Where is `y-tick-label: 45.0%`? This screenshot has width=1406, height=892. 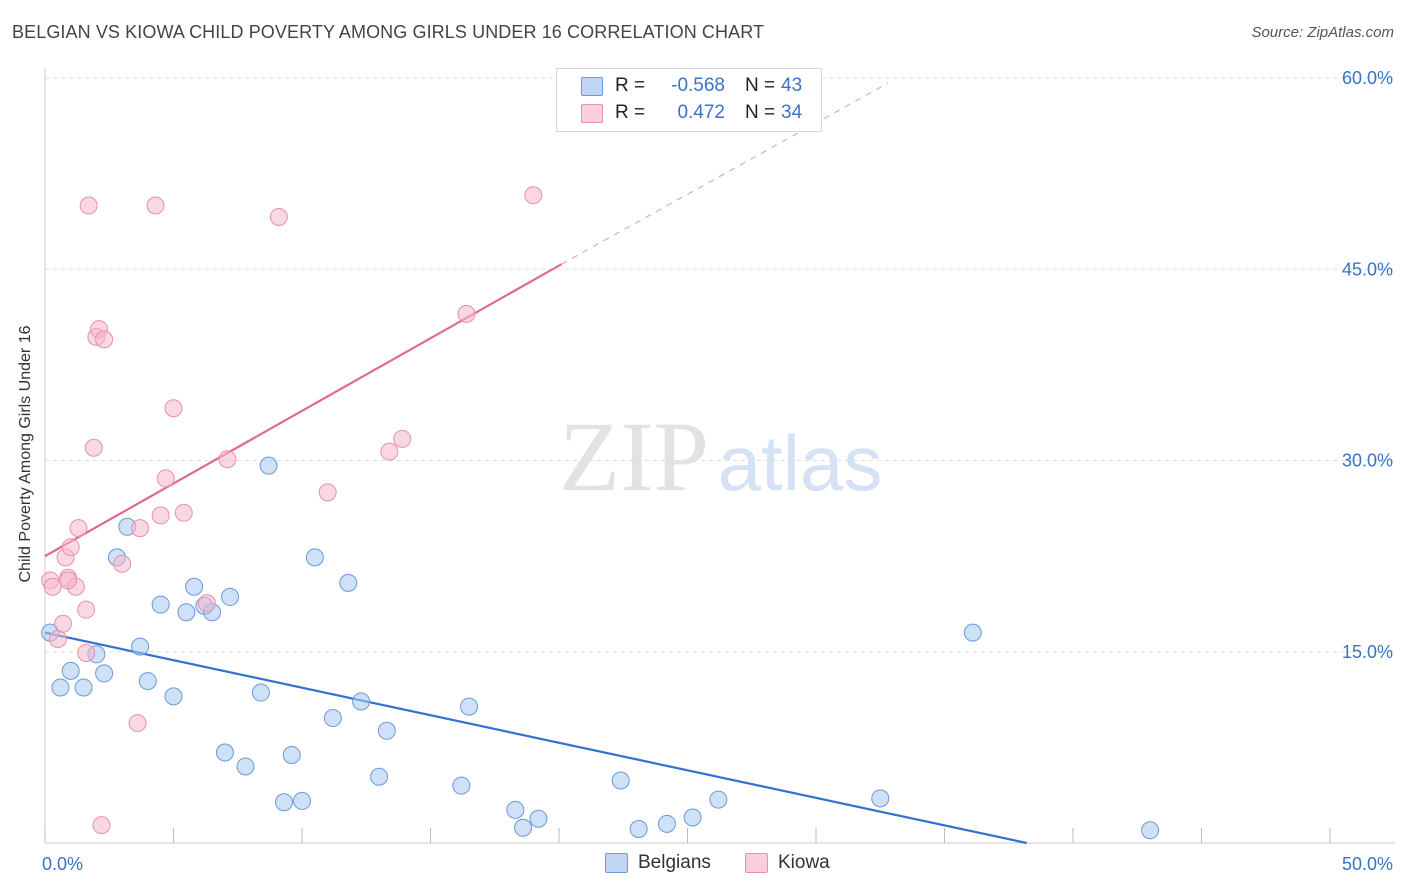
y-tick-label: 45.0% is located at coordinates (1367, 269).